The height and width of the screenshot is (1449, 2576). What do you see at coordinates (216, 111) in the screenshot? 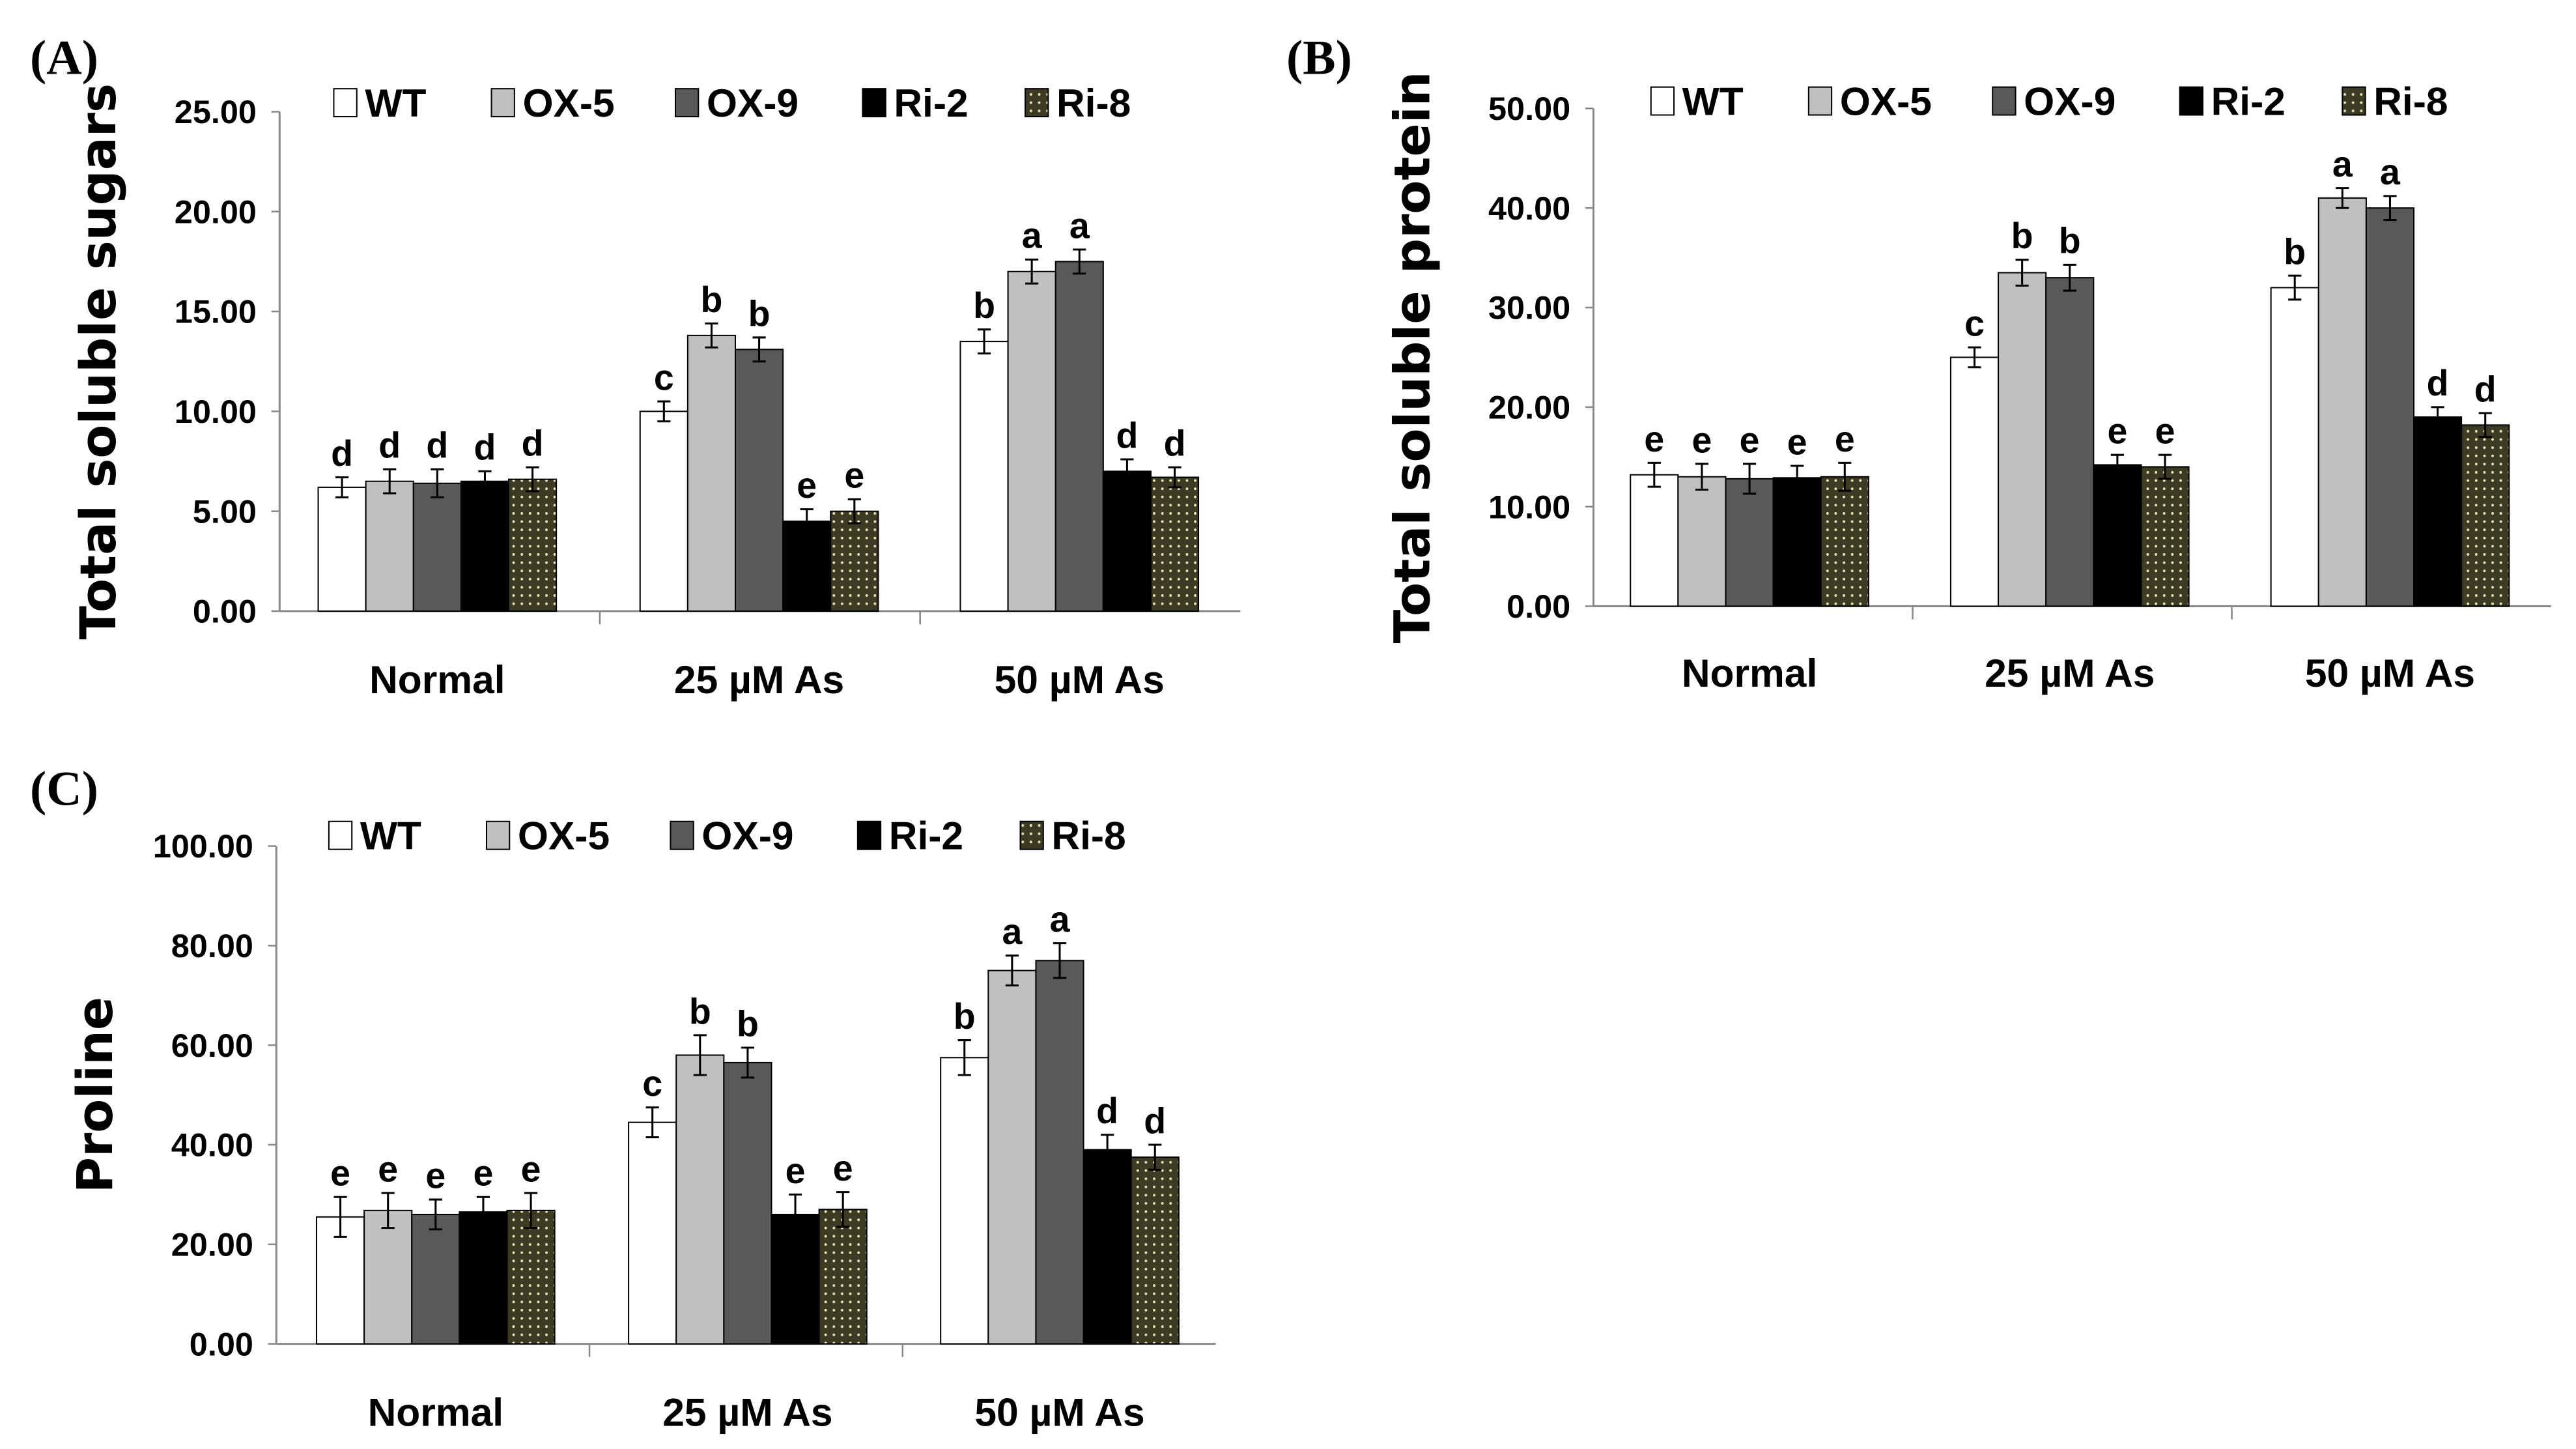
I see `y-tick-label: 25.00` at bounding box center [216, 111].